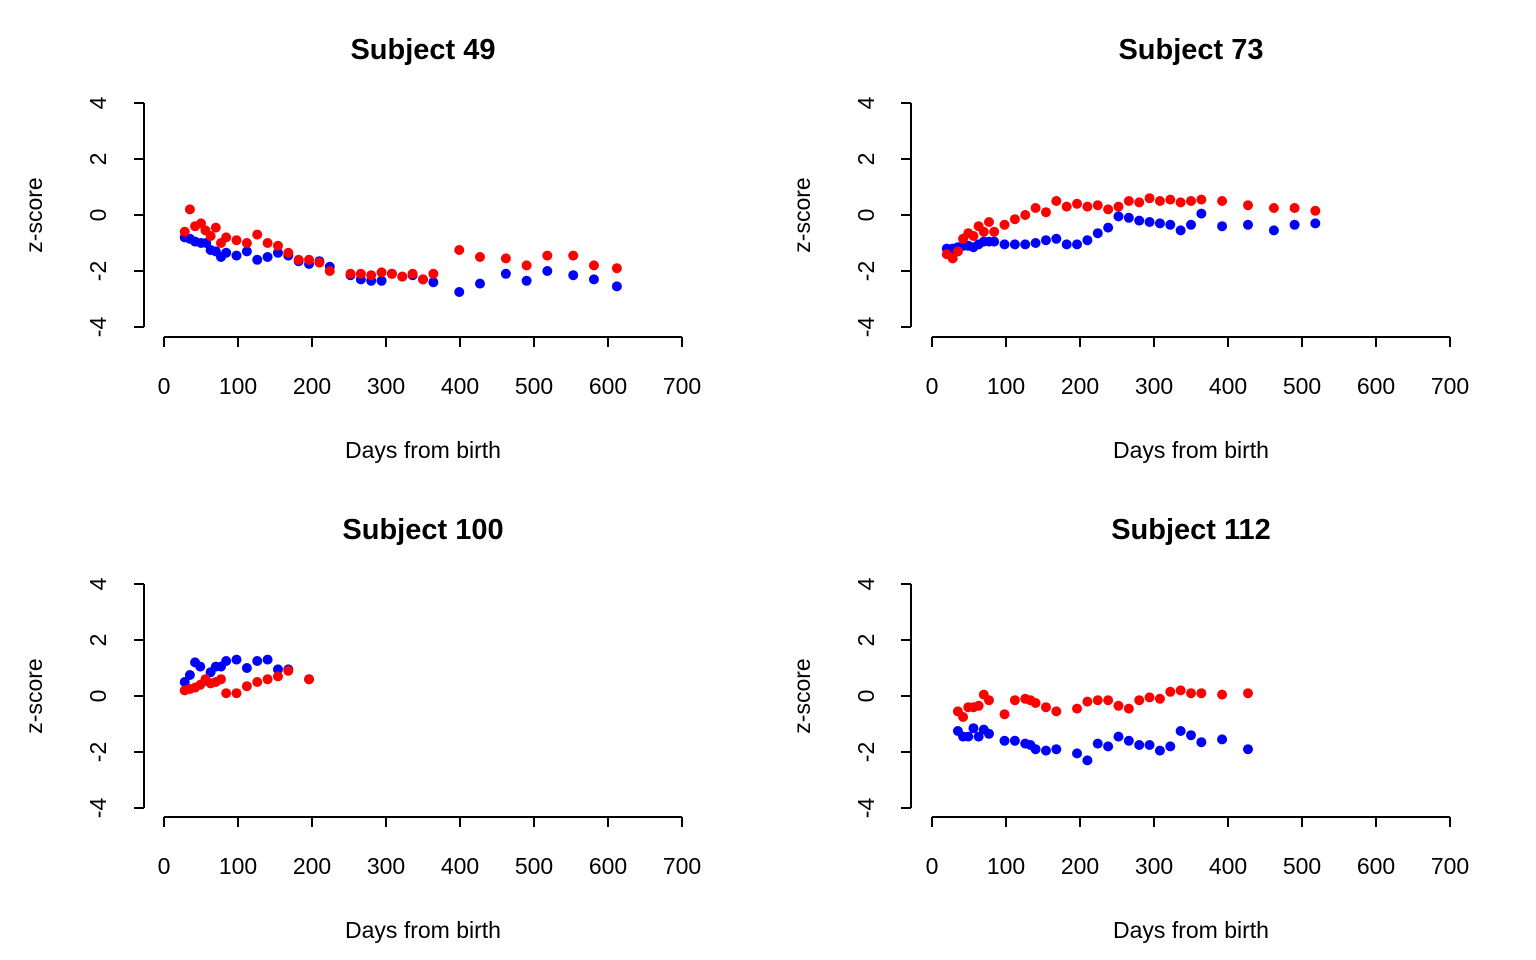 The height and width of the screenshot is (960, 1536). I want to click on x-tick-label: 500, so click(534, 386).